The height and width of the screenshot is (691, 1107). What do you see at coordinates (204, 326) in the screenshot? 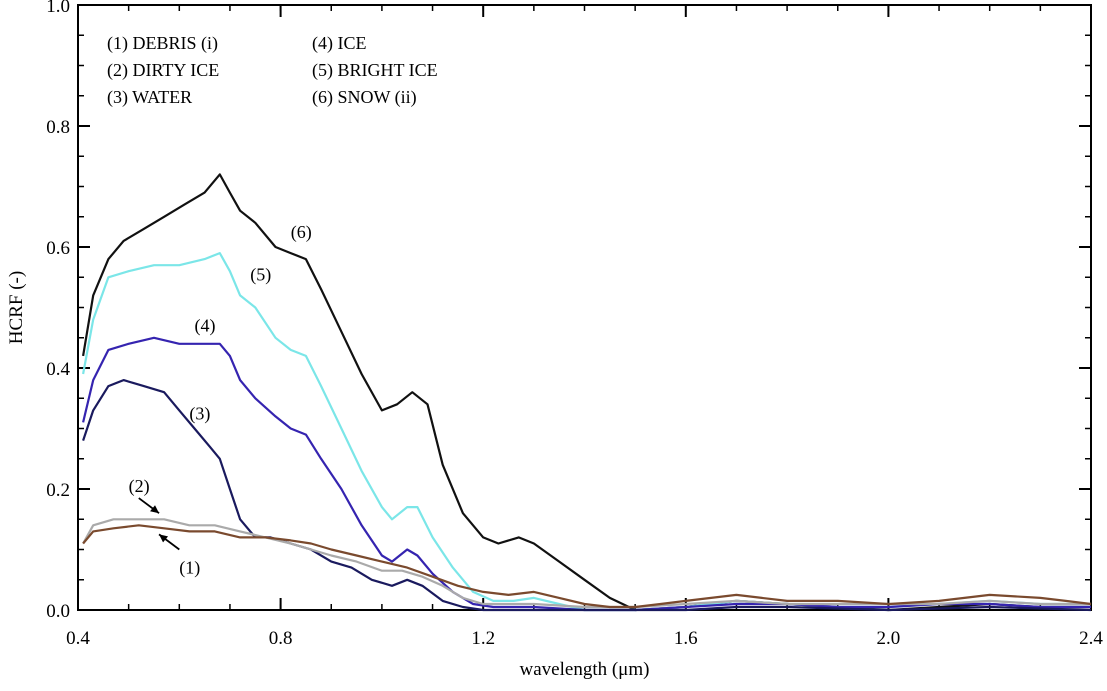
I see `curve-label: (4)` at bounding box center [204, 326].